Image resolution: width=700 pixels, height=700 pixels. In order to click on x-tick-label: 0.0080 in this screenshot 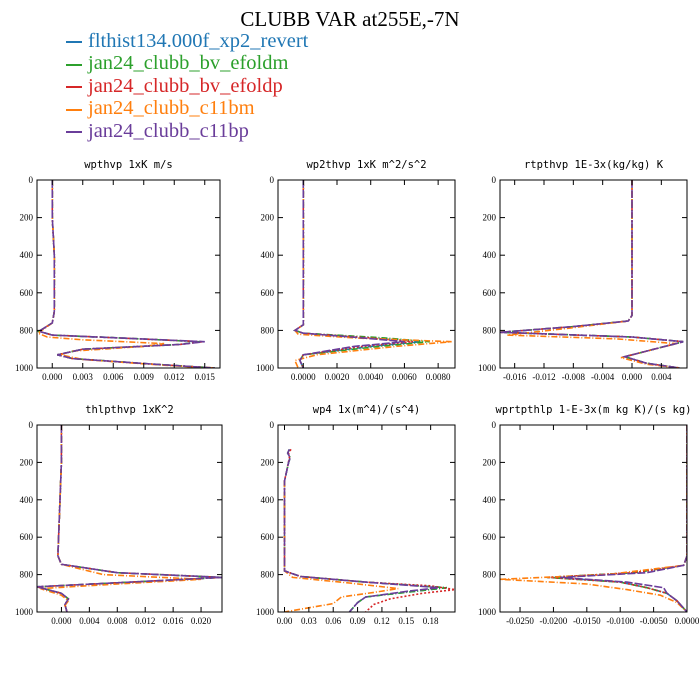, I will do `click(438, 377)`.